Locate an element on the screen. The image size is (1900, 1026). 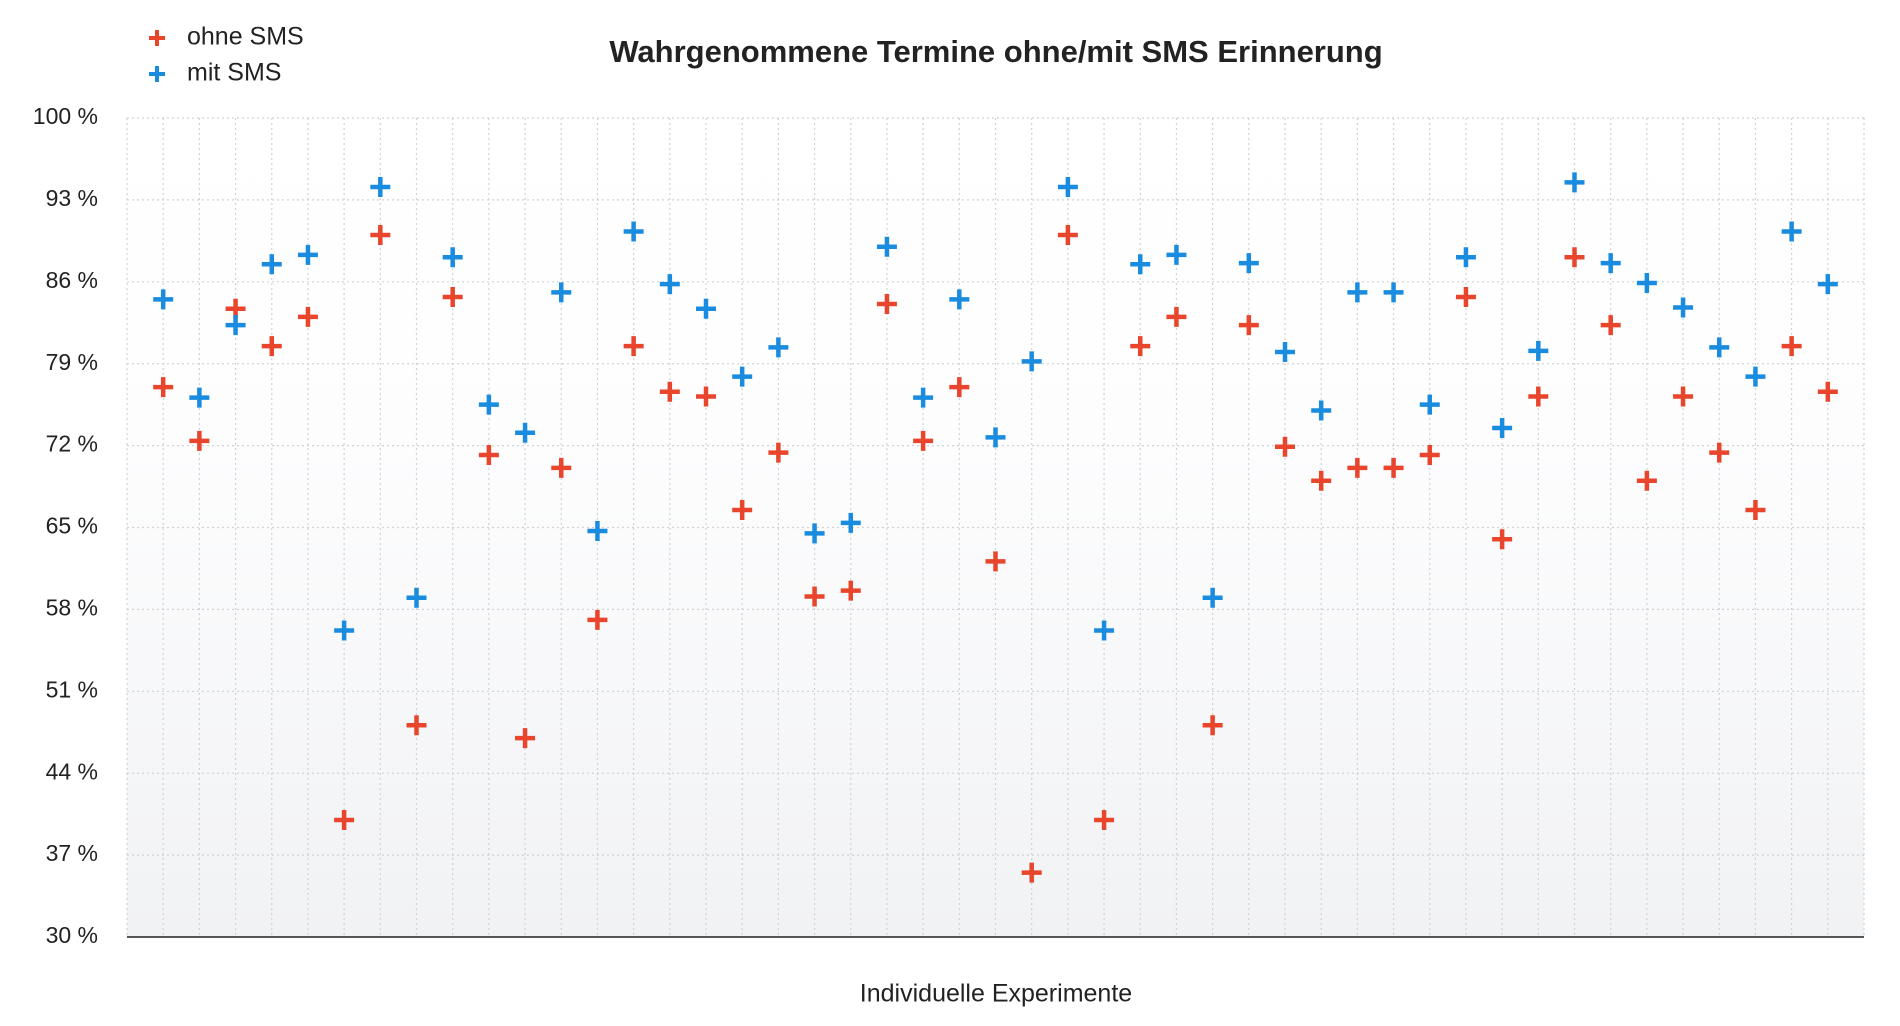
y-tick-label: 72 % is located at coordinates (72, 444).